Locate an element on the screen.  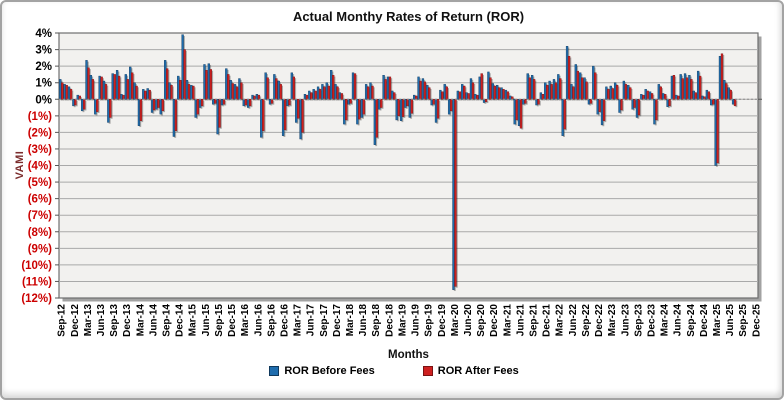
y-tick-label: (3%) is located at coordinates (40, 150).